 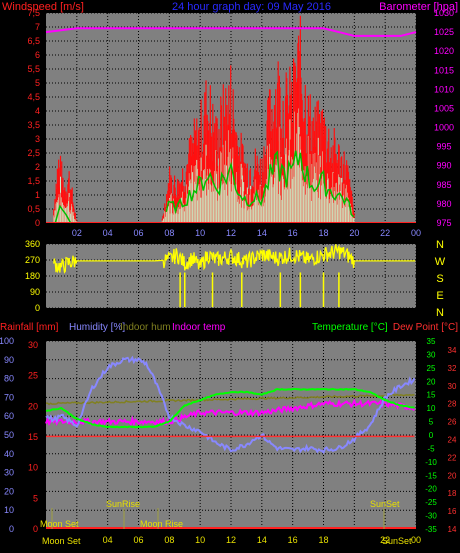 What do you see at coordinates (37, 195) in the screenshot?
I see `wind-tick-label: 1` at bounding box center [37, 195].